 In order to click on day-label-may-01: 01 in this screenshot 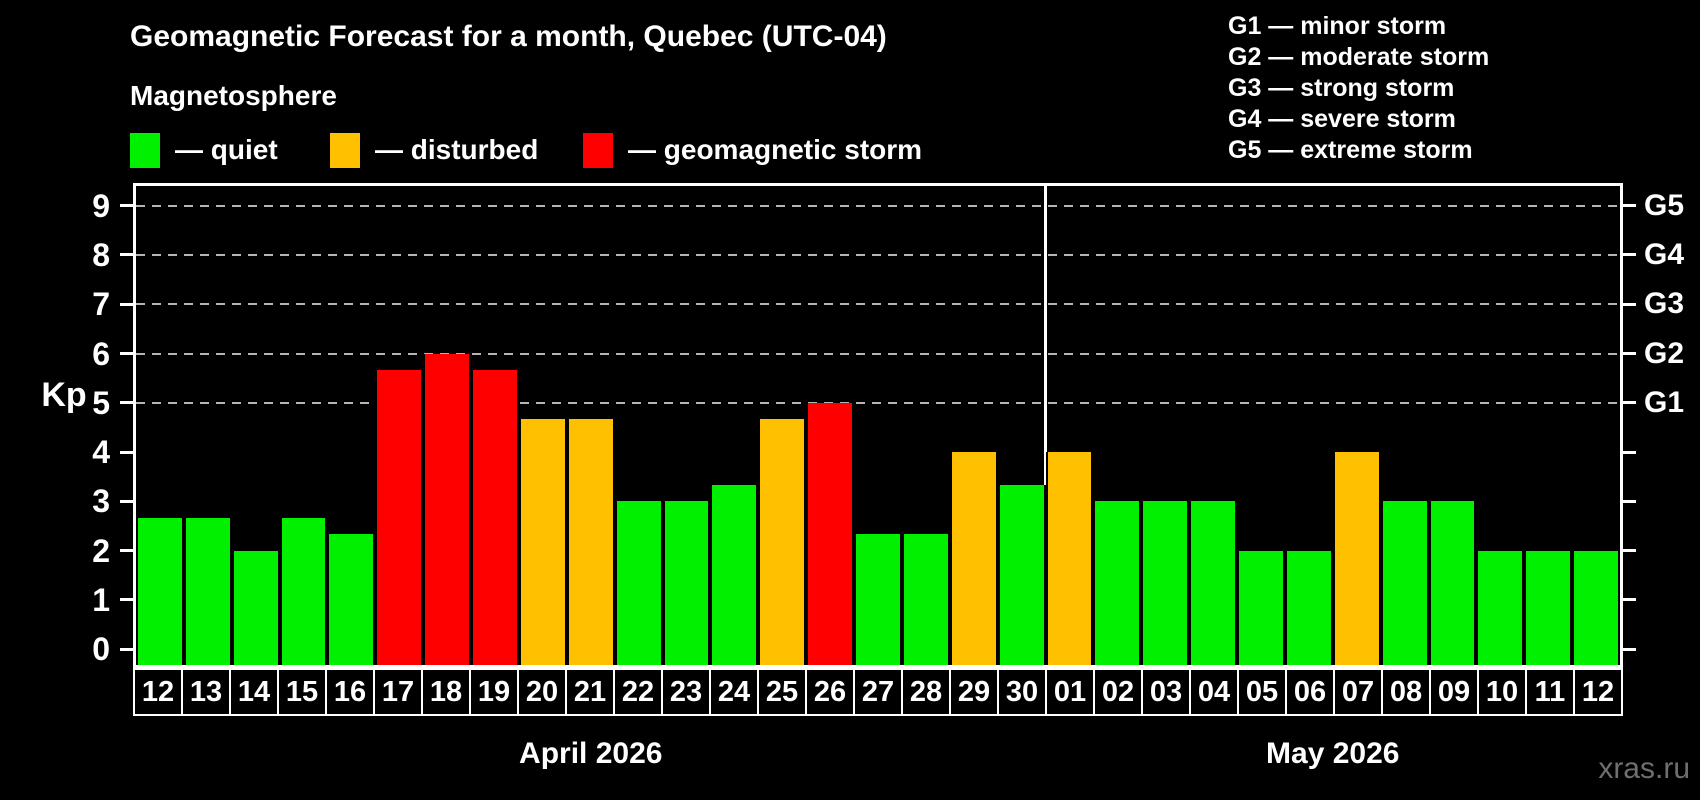, I will do `click(1070, 692)`.